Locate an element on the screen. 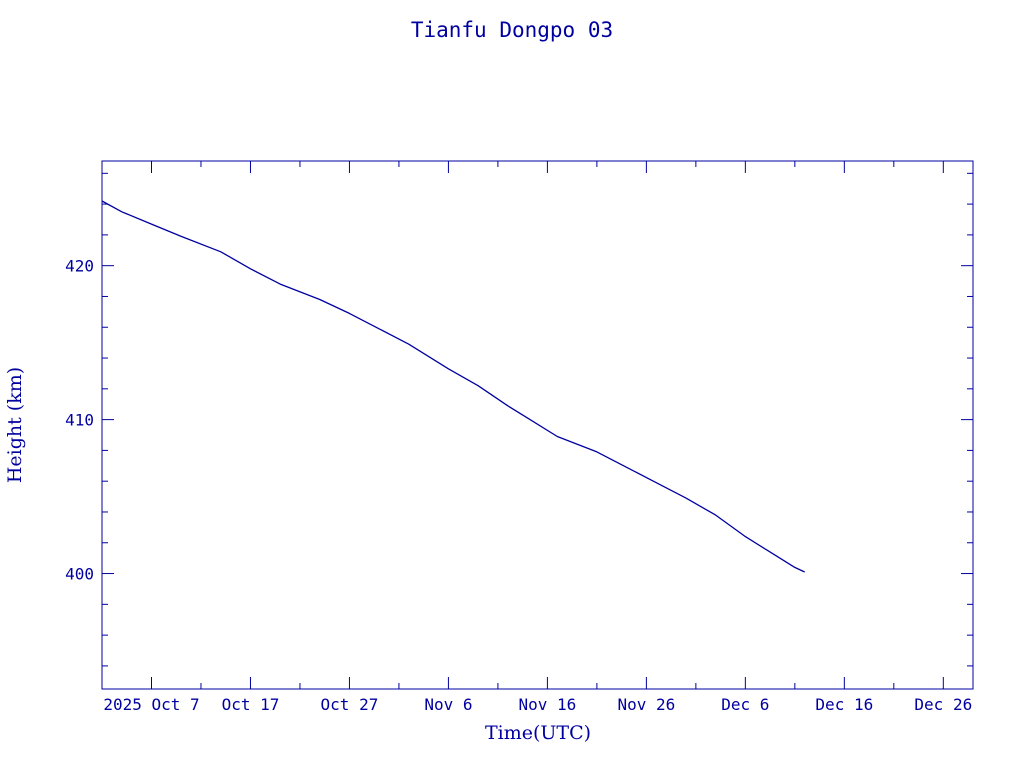 Image resolution: width=1024 pixels, height=768 pixels. x-tick-label: Oct 27 is located at coordinates (350, 704).